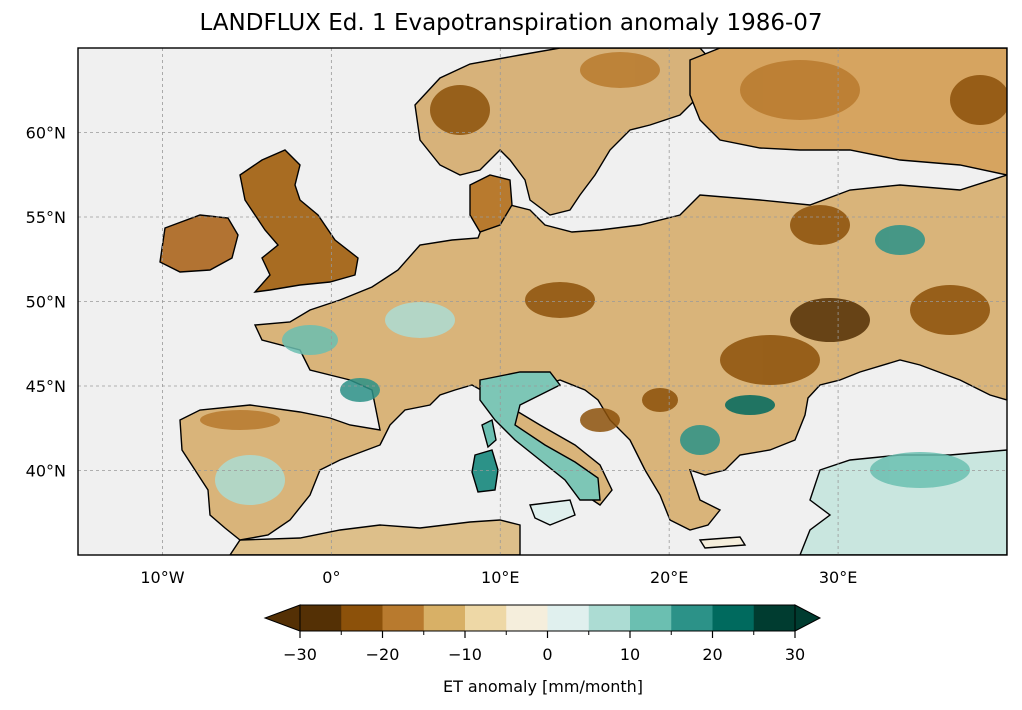 Image resolution: width=1022 pixels, height=710 pixels. I want to click on land-scandinavia, so click(567, 132).